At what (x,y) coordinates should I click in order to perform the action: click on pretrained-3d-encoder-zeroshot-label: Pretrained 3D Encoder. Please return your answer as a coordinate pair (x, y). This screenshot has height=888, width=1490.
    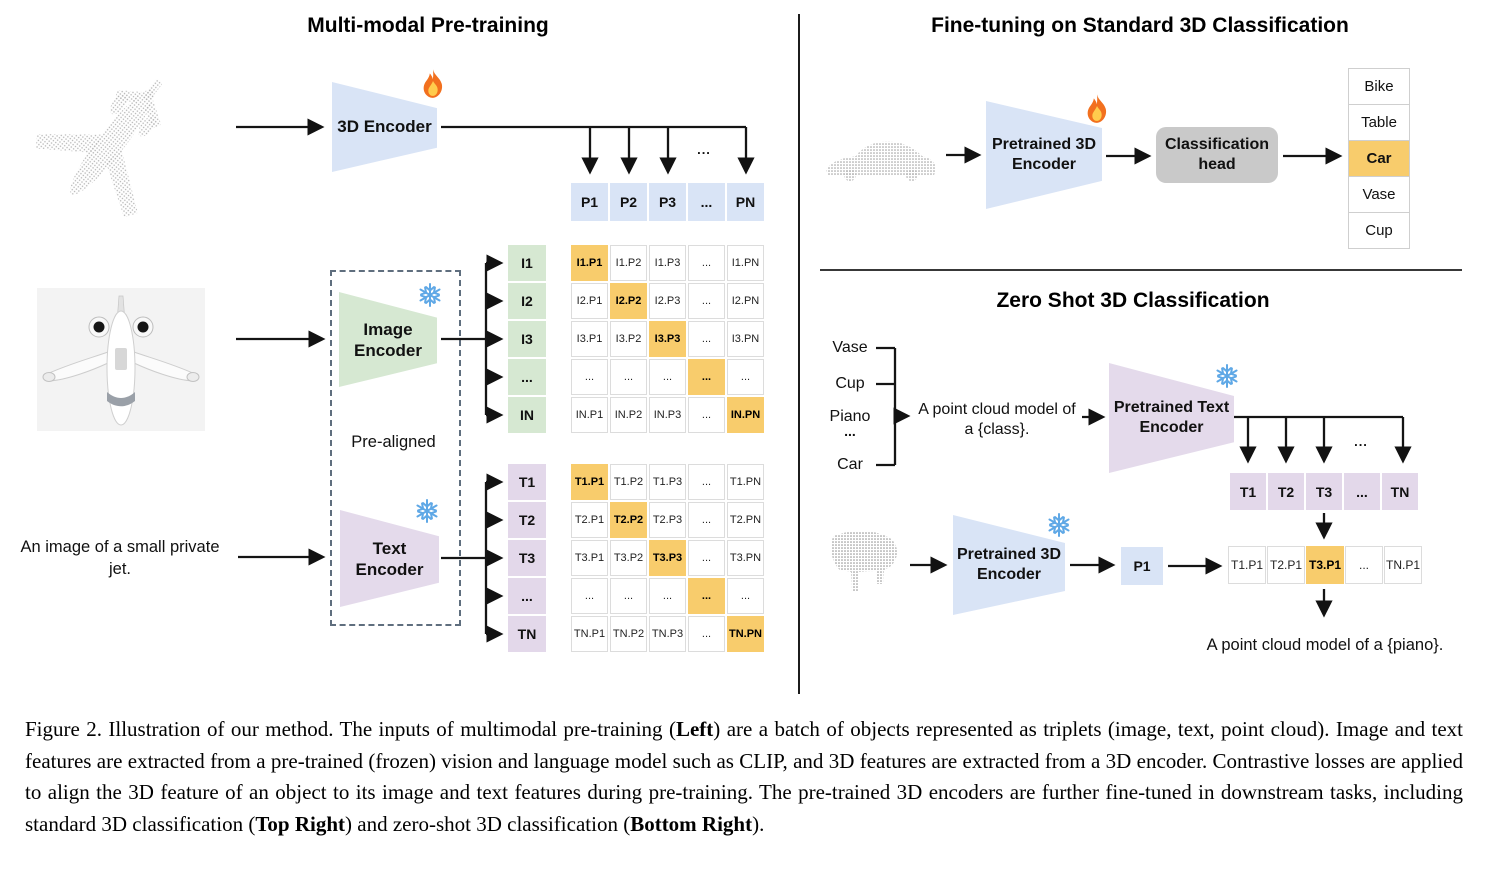
    Looking at the image, I should click on (1009, 564).